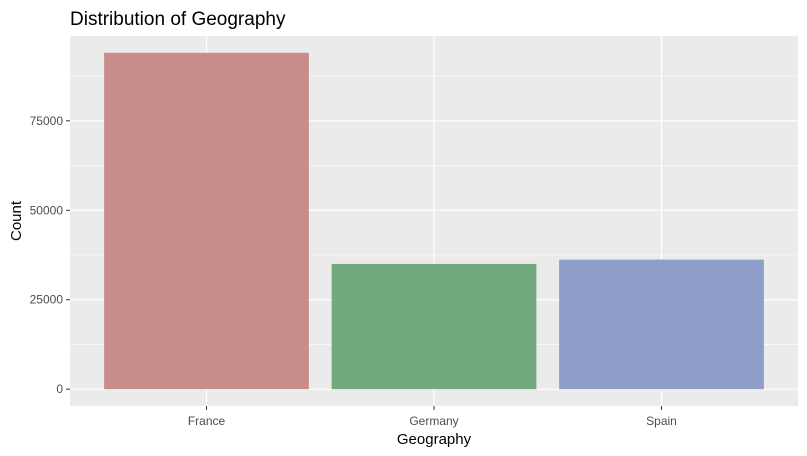  I want to click on x-tick-label: France, so click(207, 421).